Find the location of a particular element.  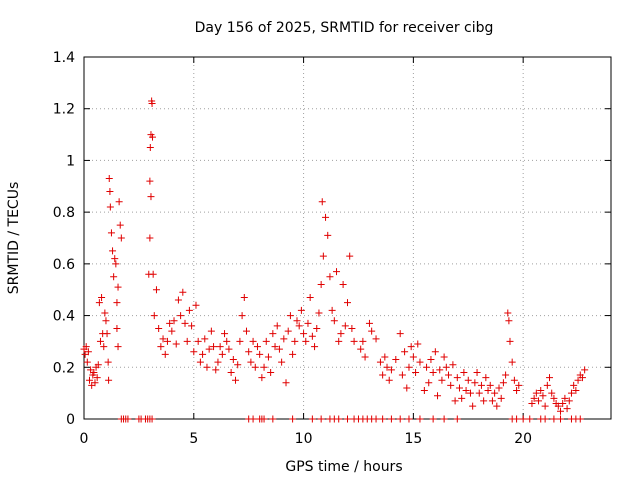

y-tick-label: 0.6 is located at coordinates (64, 265).